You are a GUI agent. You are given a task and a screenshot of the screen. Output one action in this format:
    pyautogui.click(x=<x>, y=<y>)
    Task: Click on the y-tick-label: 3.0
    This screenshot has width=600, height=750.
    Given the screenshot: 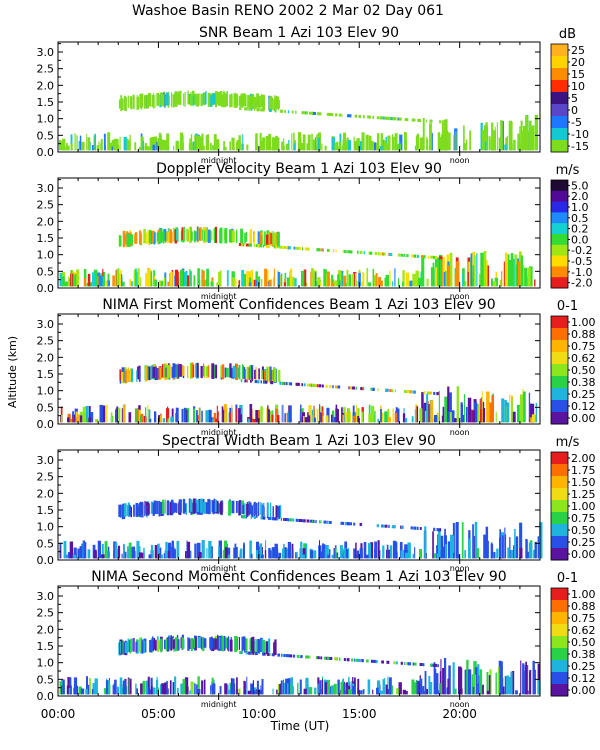 What is the action you would take?
    pyautogui.click(x=46, y=460)
    